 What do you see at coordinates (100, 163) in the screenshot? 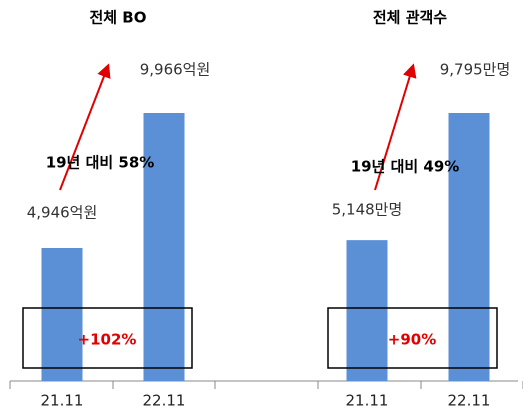
I see `annotation: 19년 대비 58%` at bounding box center [100, 163].